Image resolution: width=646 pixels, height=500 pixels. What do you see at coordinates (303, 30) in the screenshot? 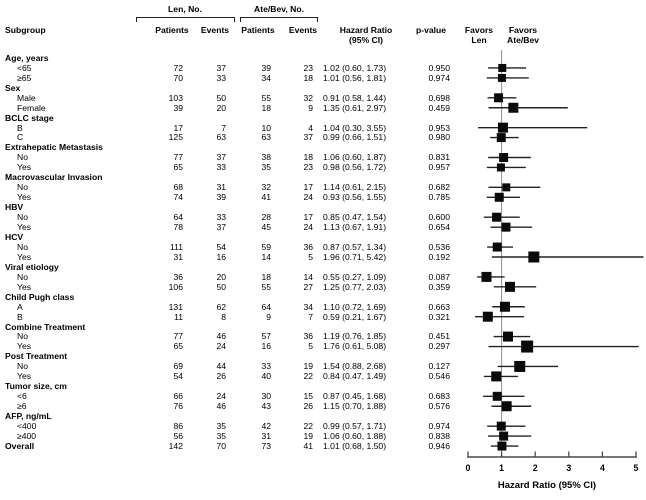
I see `atebev-events-column-header: Events` at bounding box center [303, 30].